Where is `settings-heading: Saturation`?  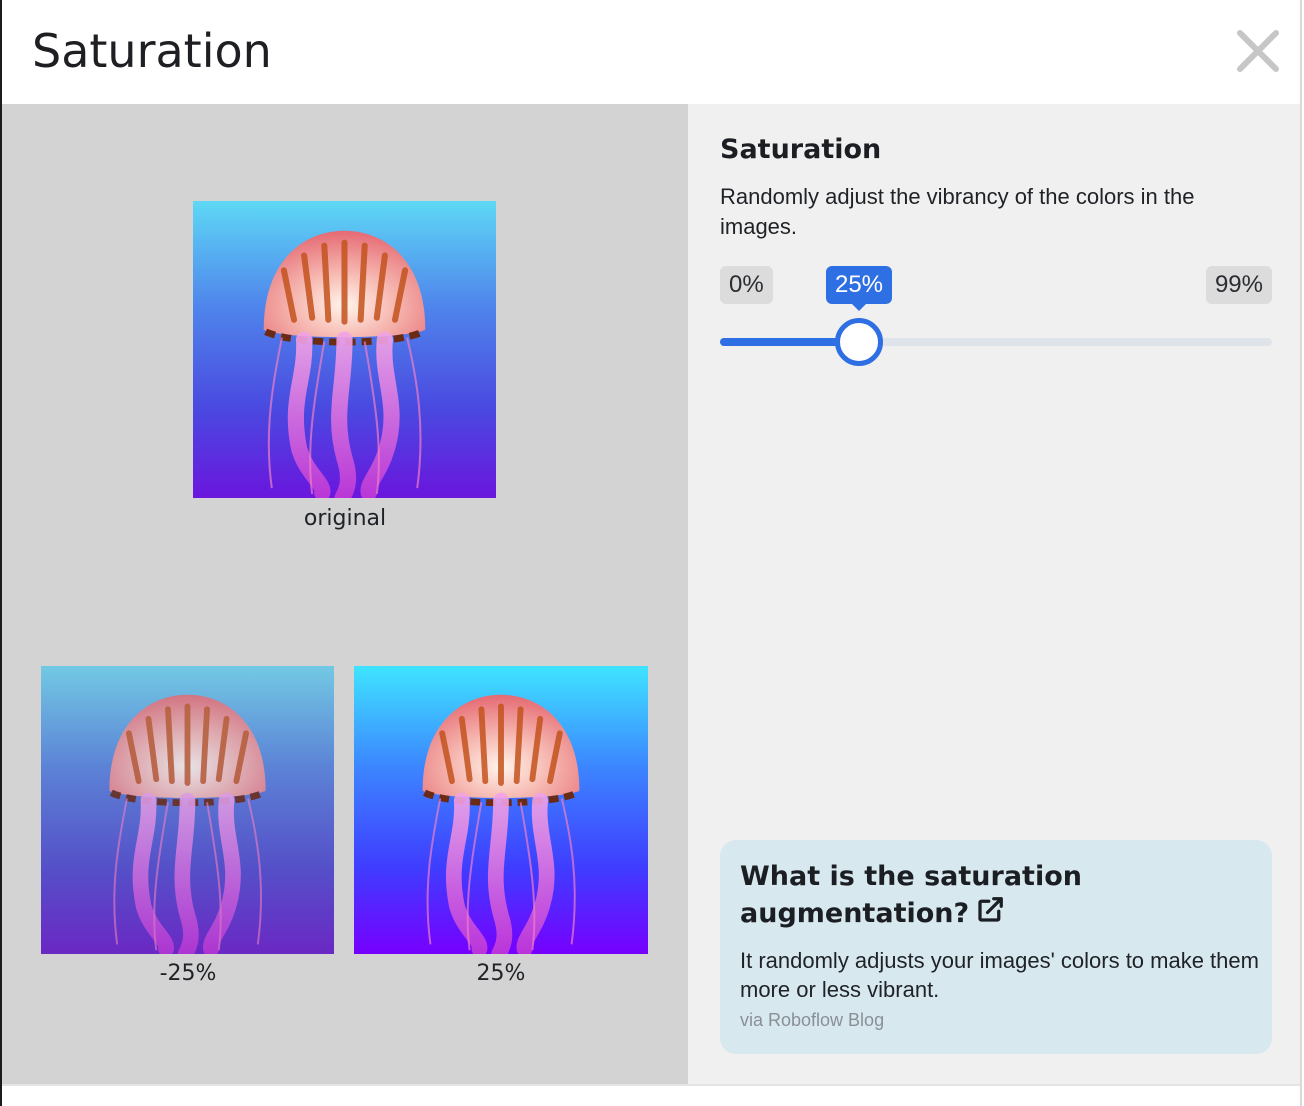
settings-heading: Saturation is located at coordinates (801, 149).